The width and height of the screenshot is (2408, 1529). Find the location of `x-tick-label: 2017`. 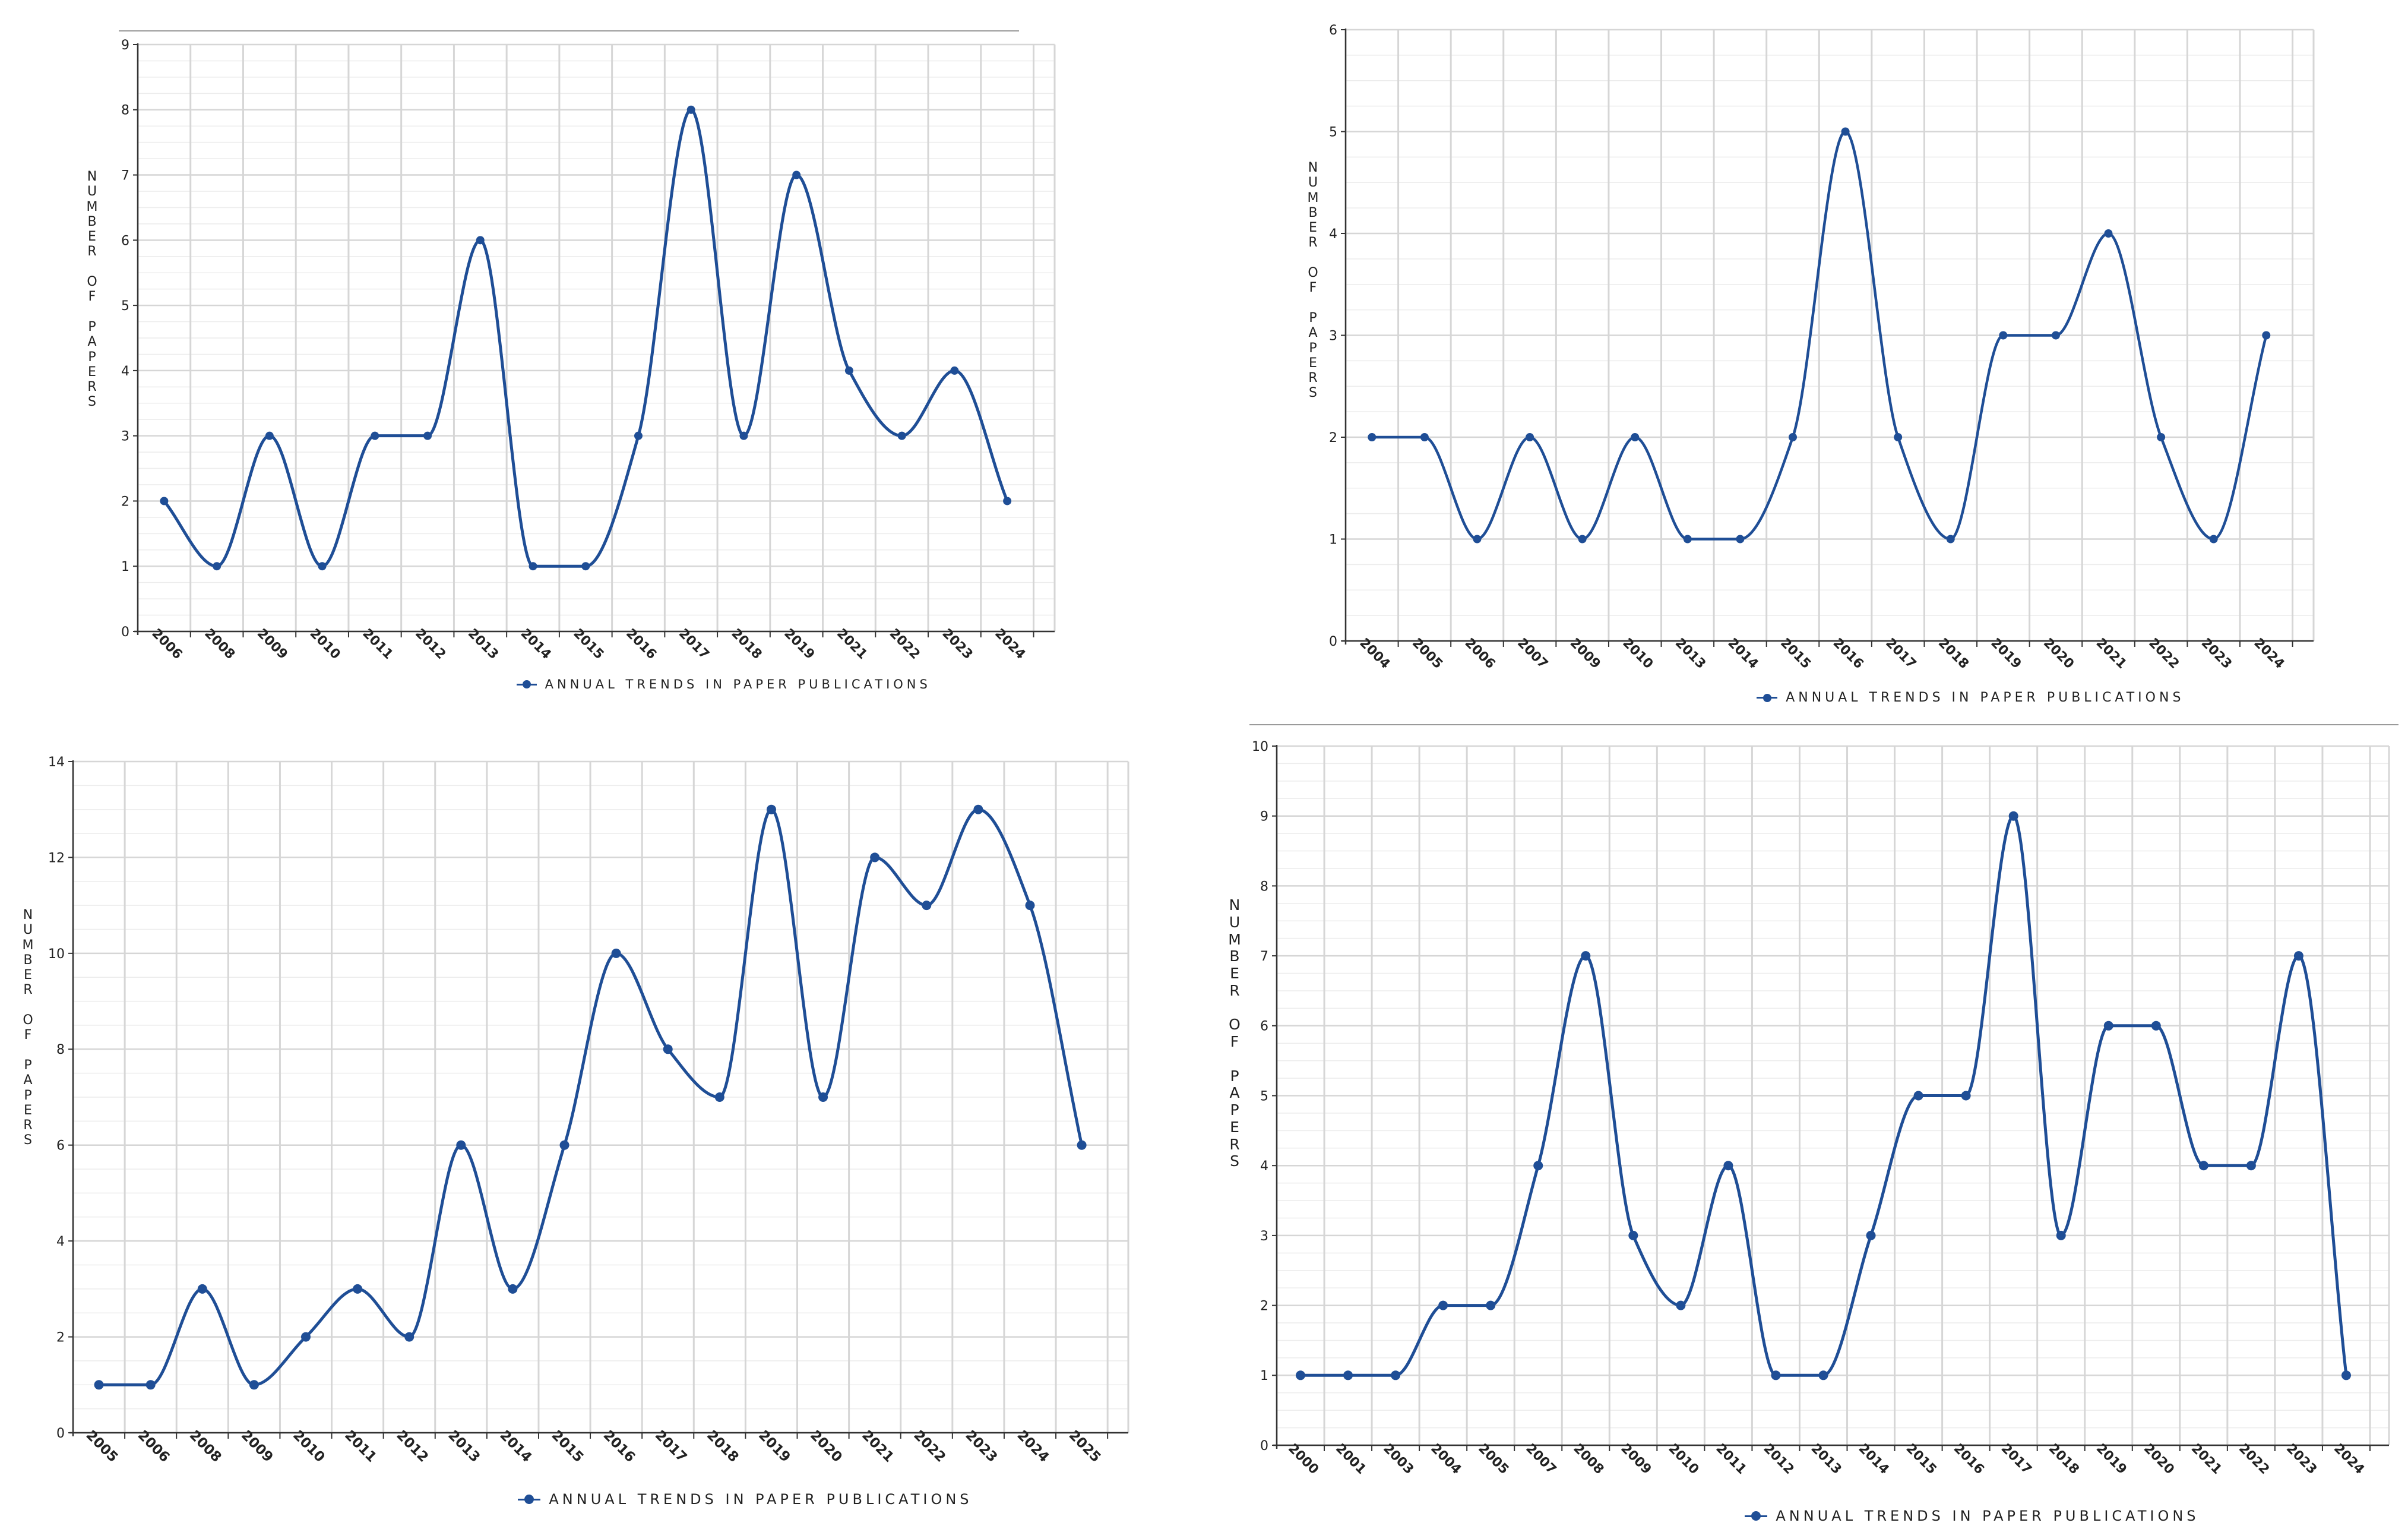

x-tick-label: 2017 is located at coordinates (2016, 1459).